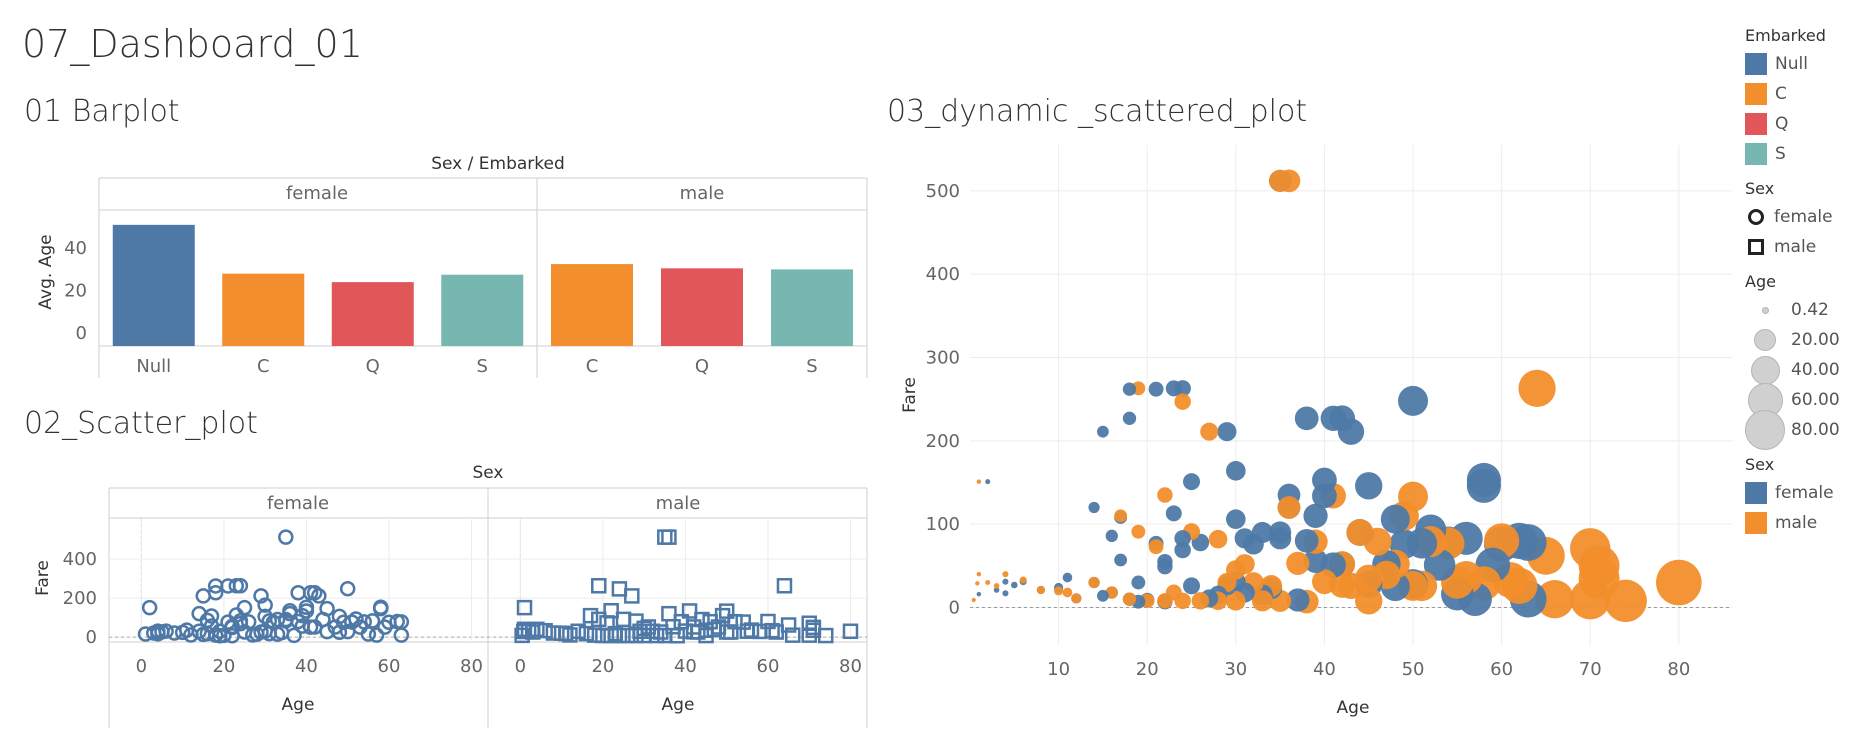 This screenshot has width=1869, height=743. What do you see at coordinates (80, 559) in the screenshot?
I see `scatter-plot-y-tick-label: 400` at bounding box center [80, 559].